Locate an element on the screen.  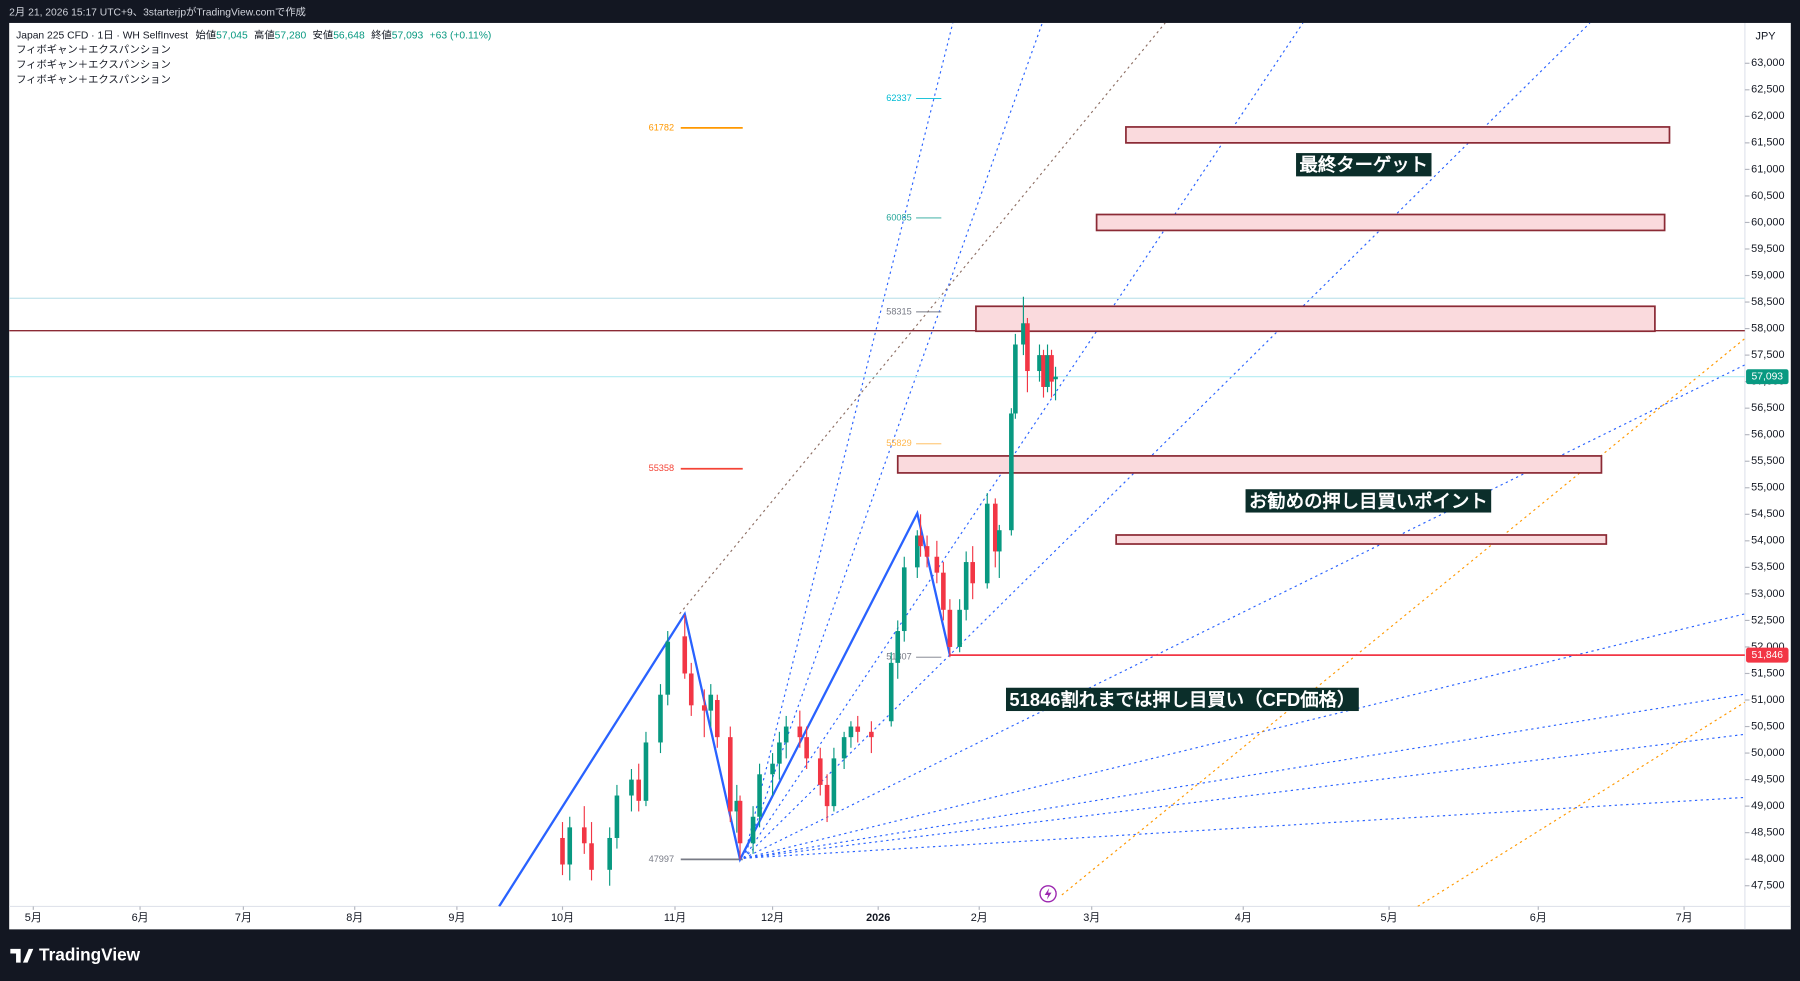
y-tick-label: 51,000 is located at coordinates (1767, 700).